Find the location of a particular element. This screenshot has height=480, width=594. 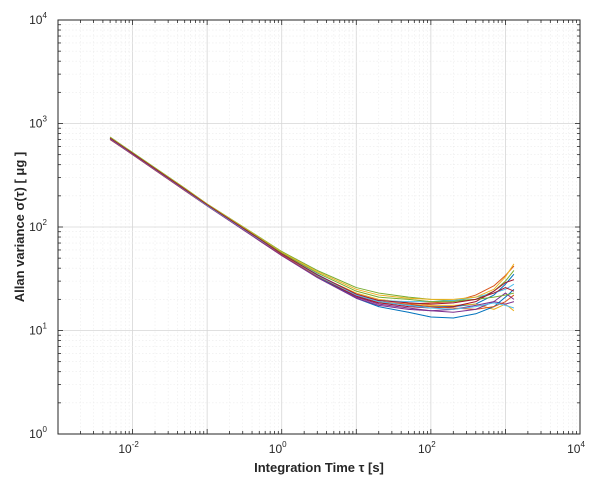

y-tick-labels: 10⁰ 10¹ 10² 10³ 10⁴ is located at coordinates (38, 226).